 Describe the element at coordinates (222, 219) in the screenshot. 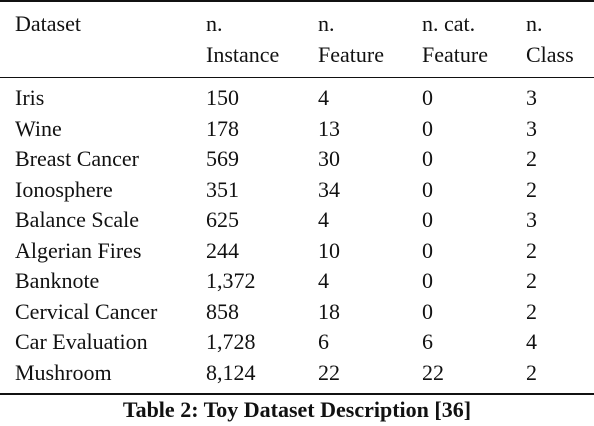

I see `cell-instance: 625` at that location.